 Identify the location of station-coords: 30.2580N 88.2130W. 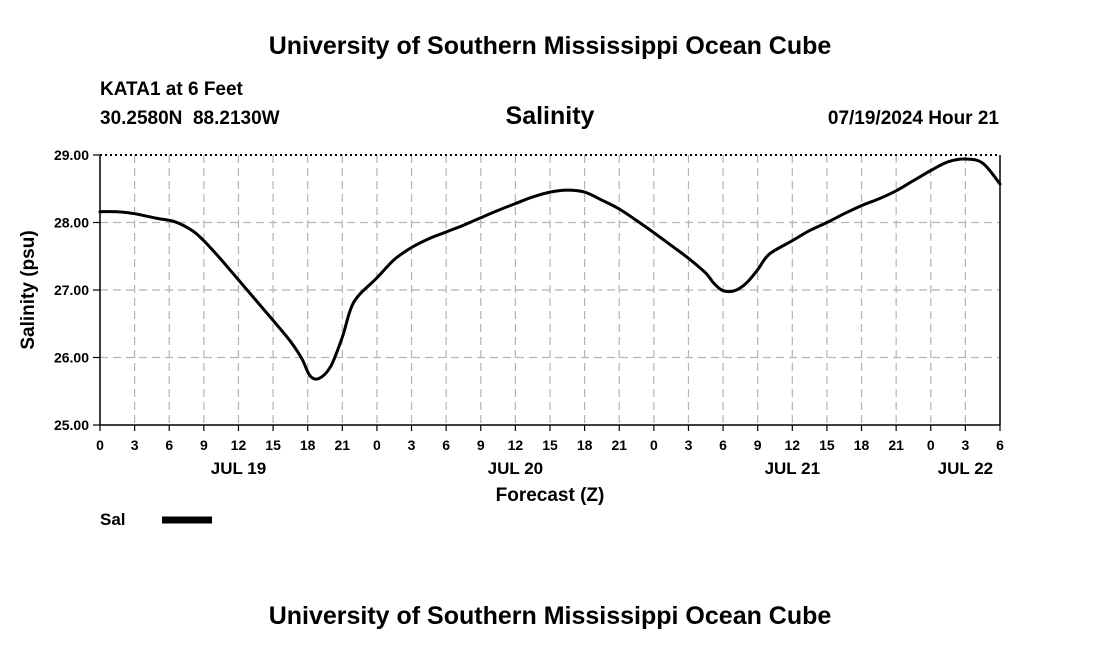
(190, 118).